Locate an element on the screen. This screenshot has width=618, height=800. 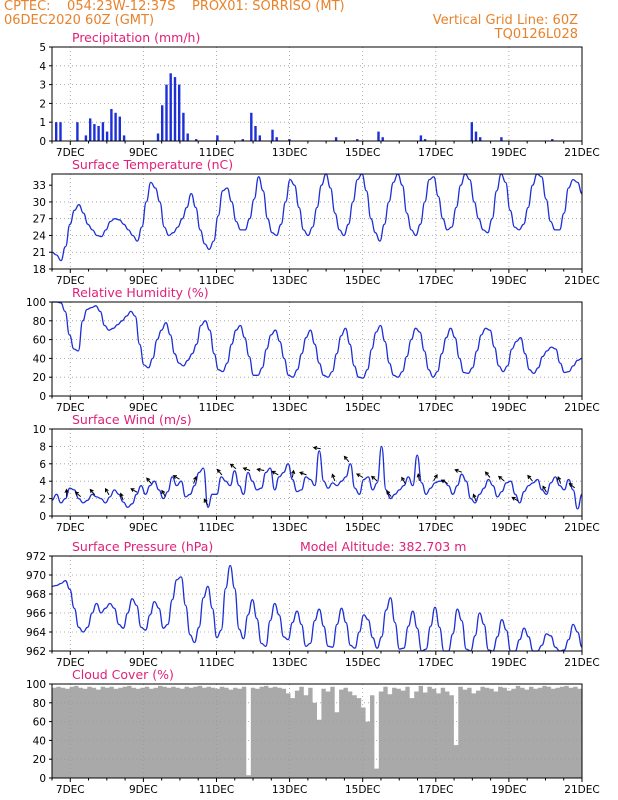
y-tick-label: 0 is located at coordinates (42, 397).